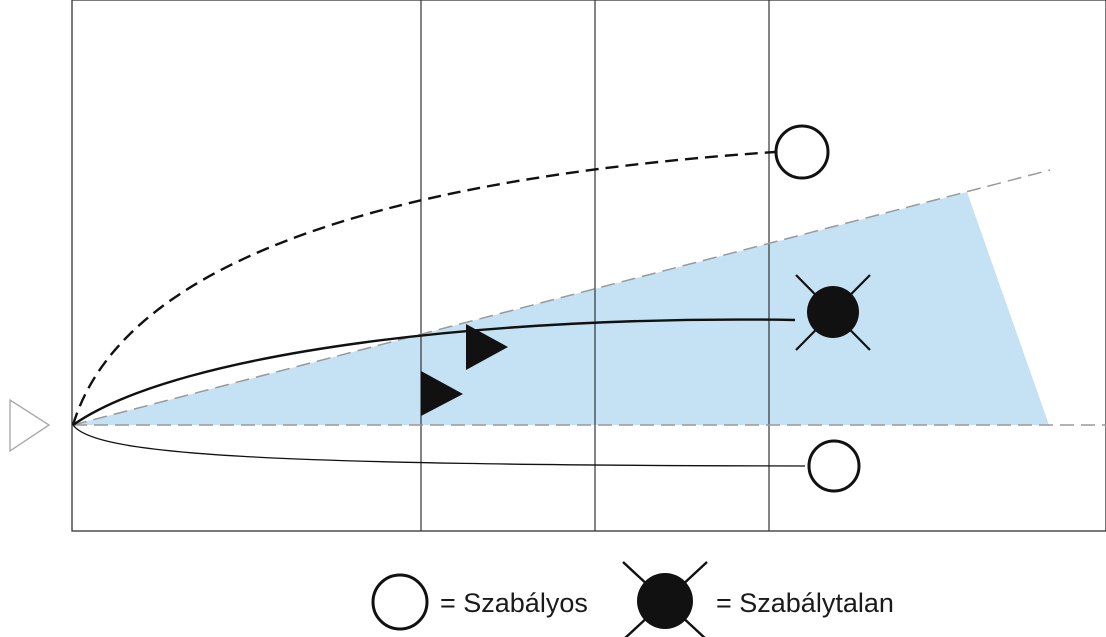 The image size is (1106, 637). I want to click on legend-irregular-label: = Szabálytalan, so click(805, 603).